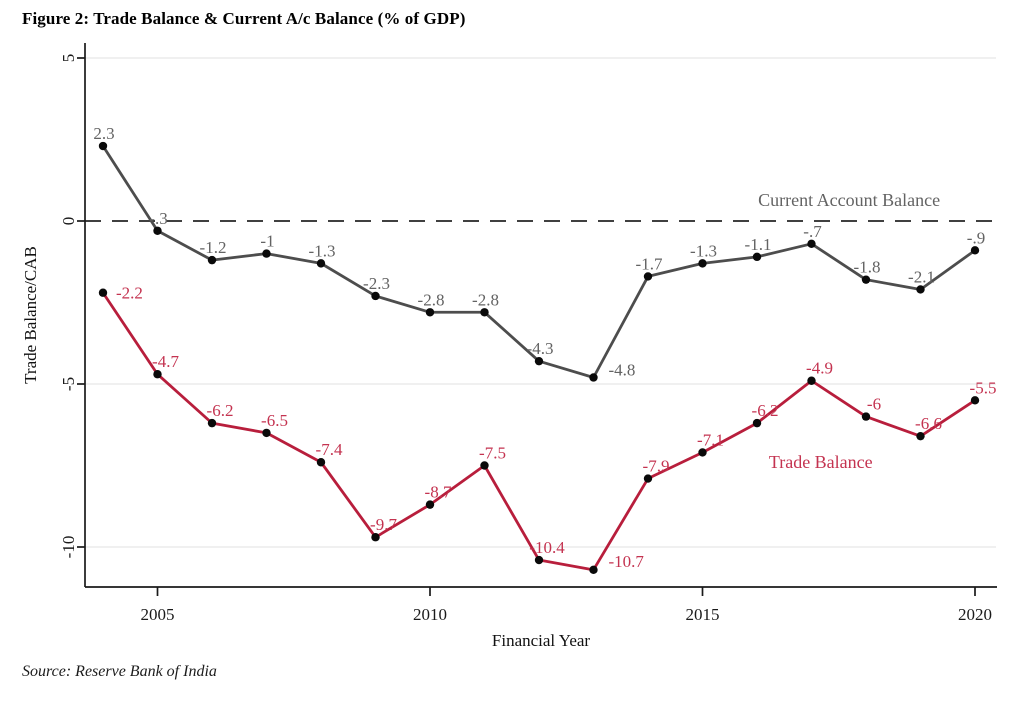 This screenshot has width=1024, height=706. Describe the element at coordinates (627, 561) in the screenshot. I see `trade-balance-point-label: -10.7` at that location.